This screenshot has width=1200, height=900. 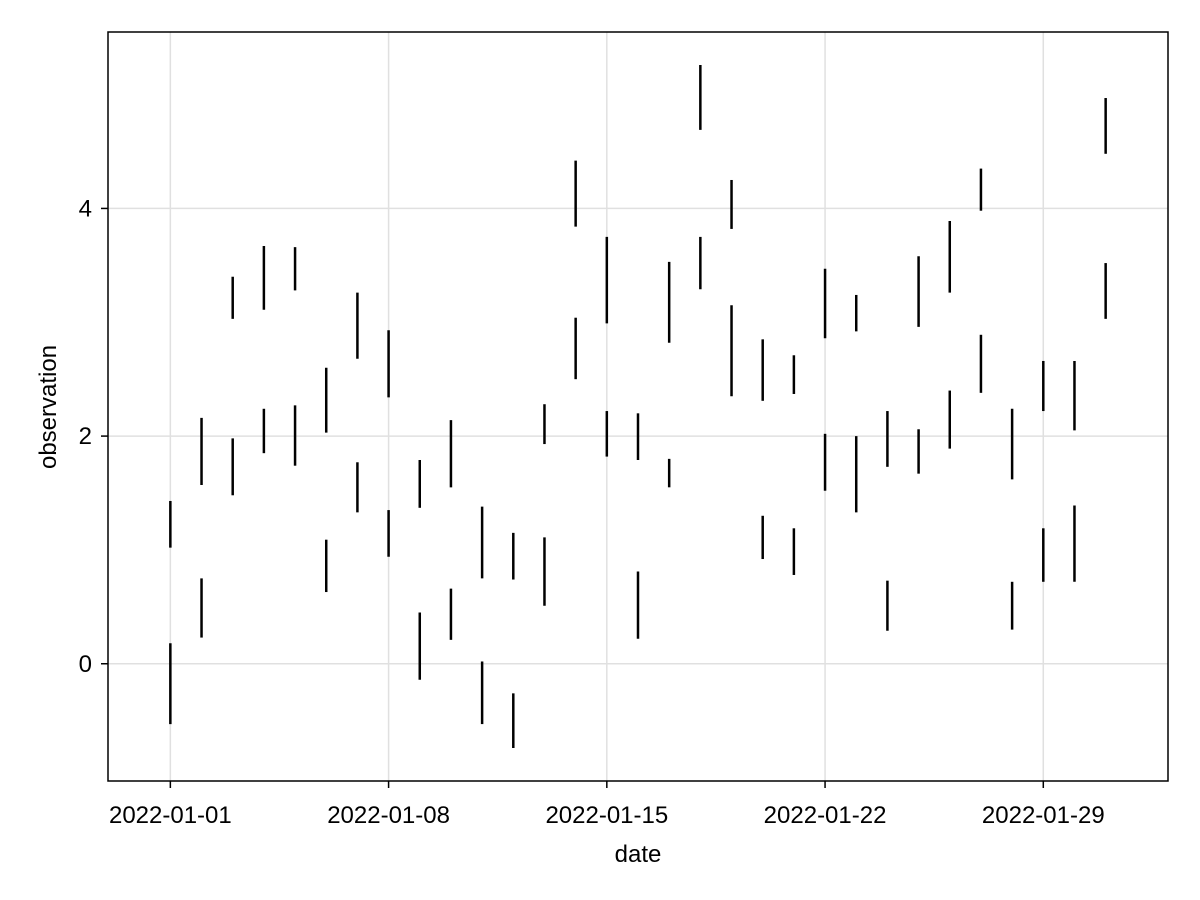 What do you see at coordinates (388, 815) in the screenshot?
I see `x-tick-label: 2022-01-08` at bounding box center [388, 815].